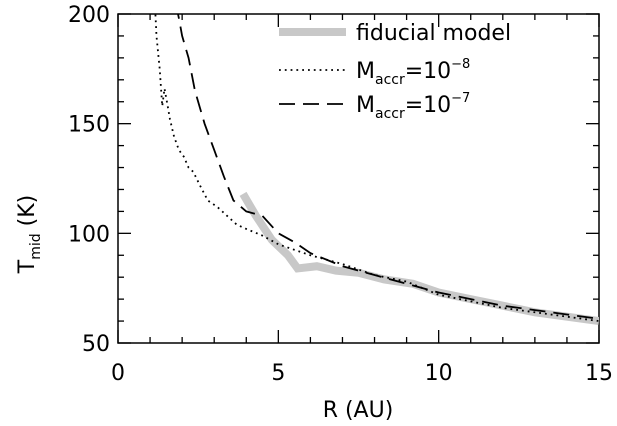  What do you see at coordinates (390, 114) in the screenshot?
I see `legend-1e-7-sub: accr` at bounding box center [390, 114].